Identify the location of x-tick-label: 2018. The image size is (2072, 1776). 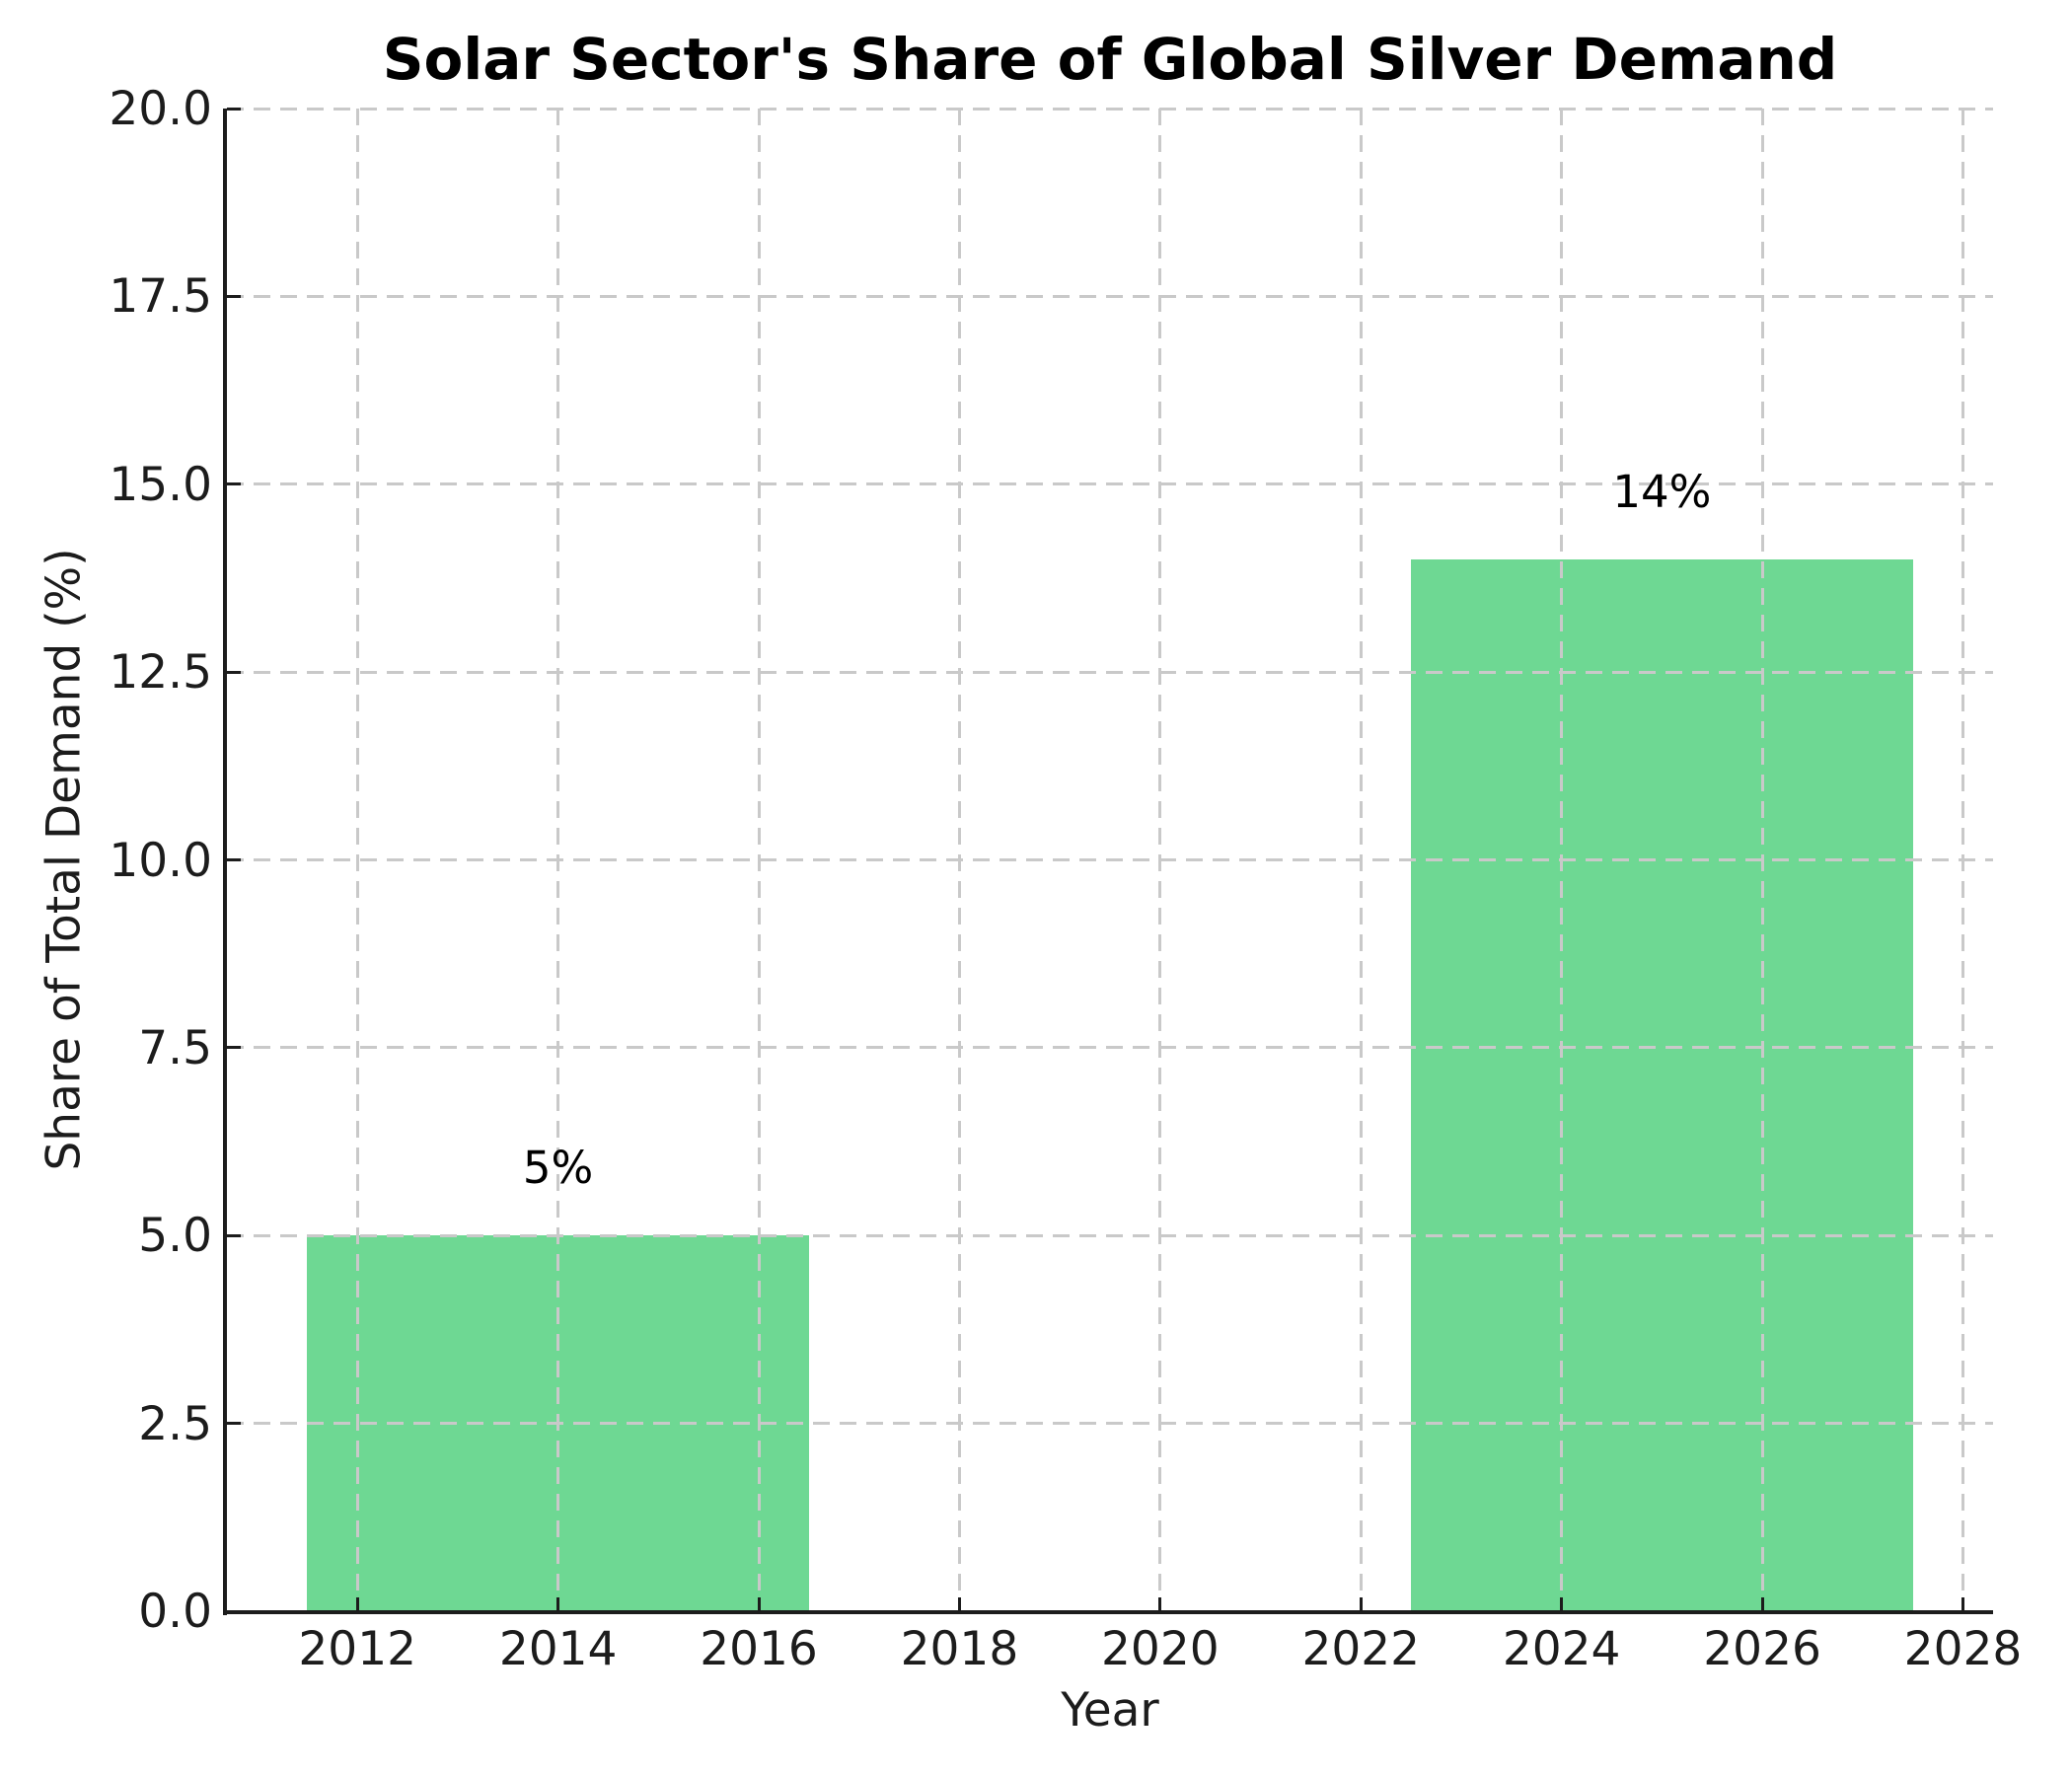
(960, 1649).